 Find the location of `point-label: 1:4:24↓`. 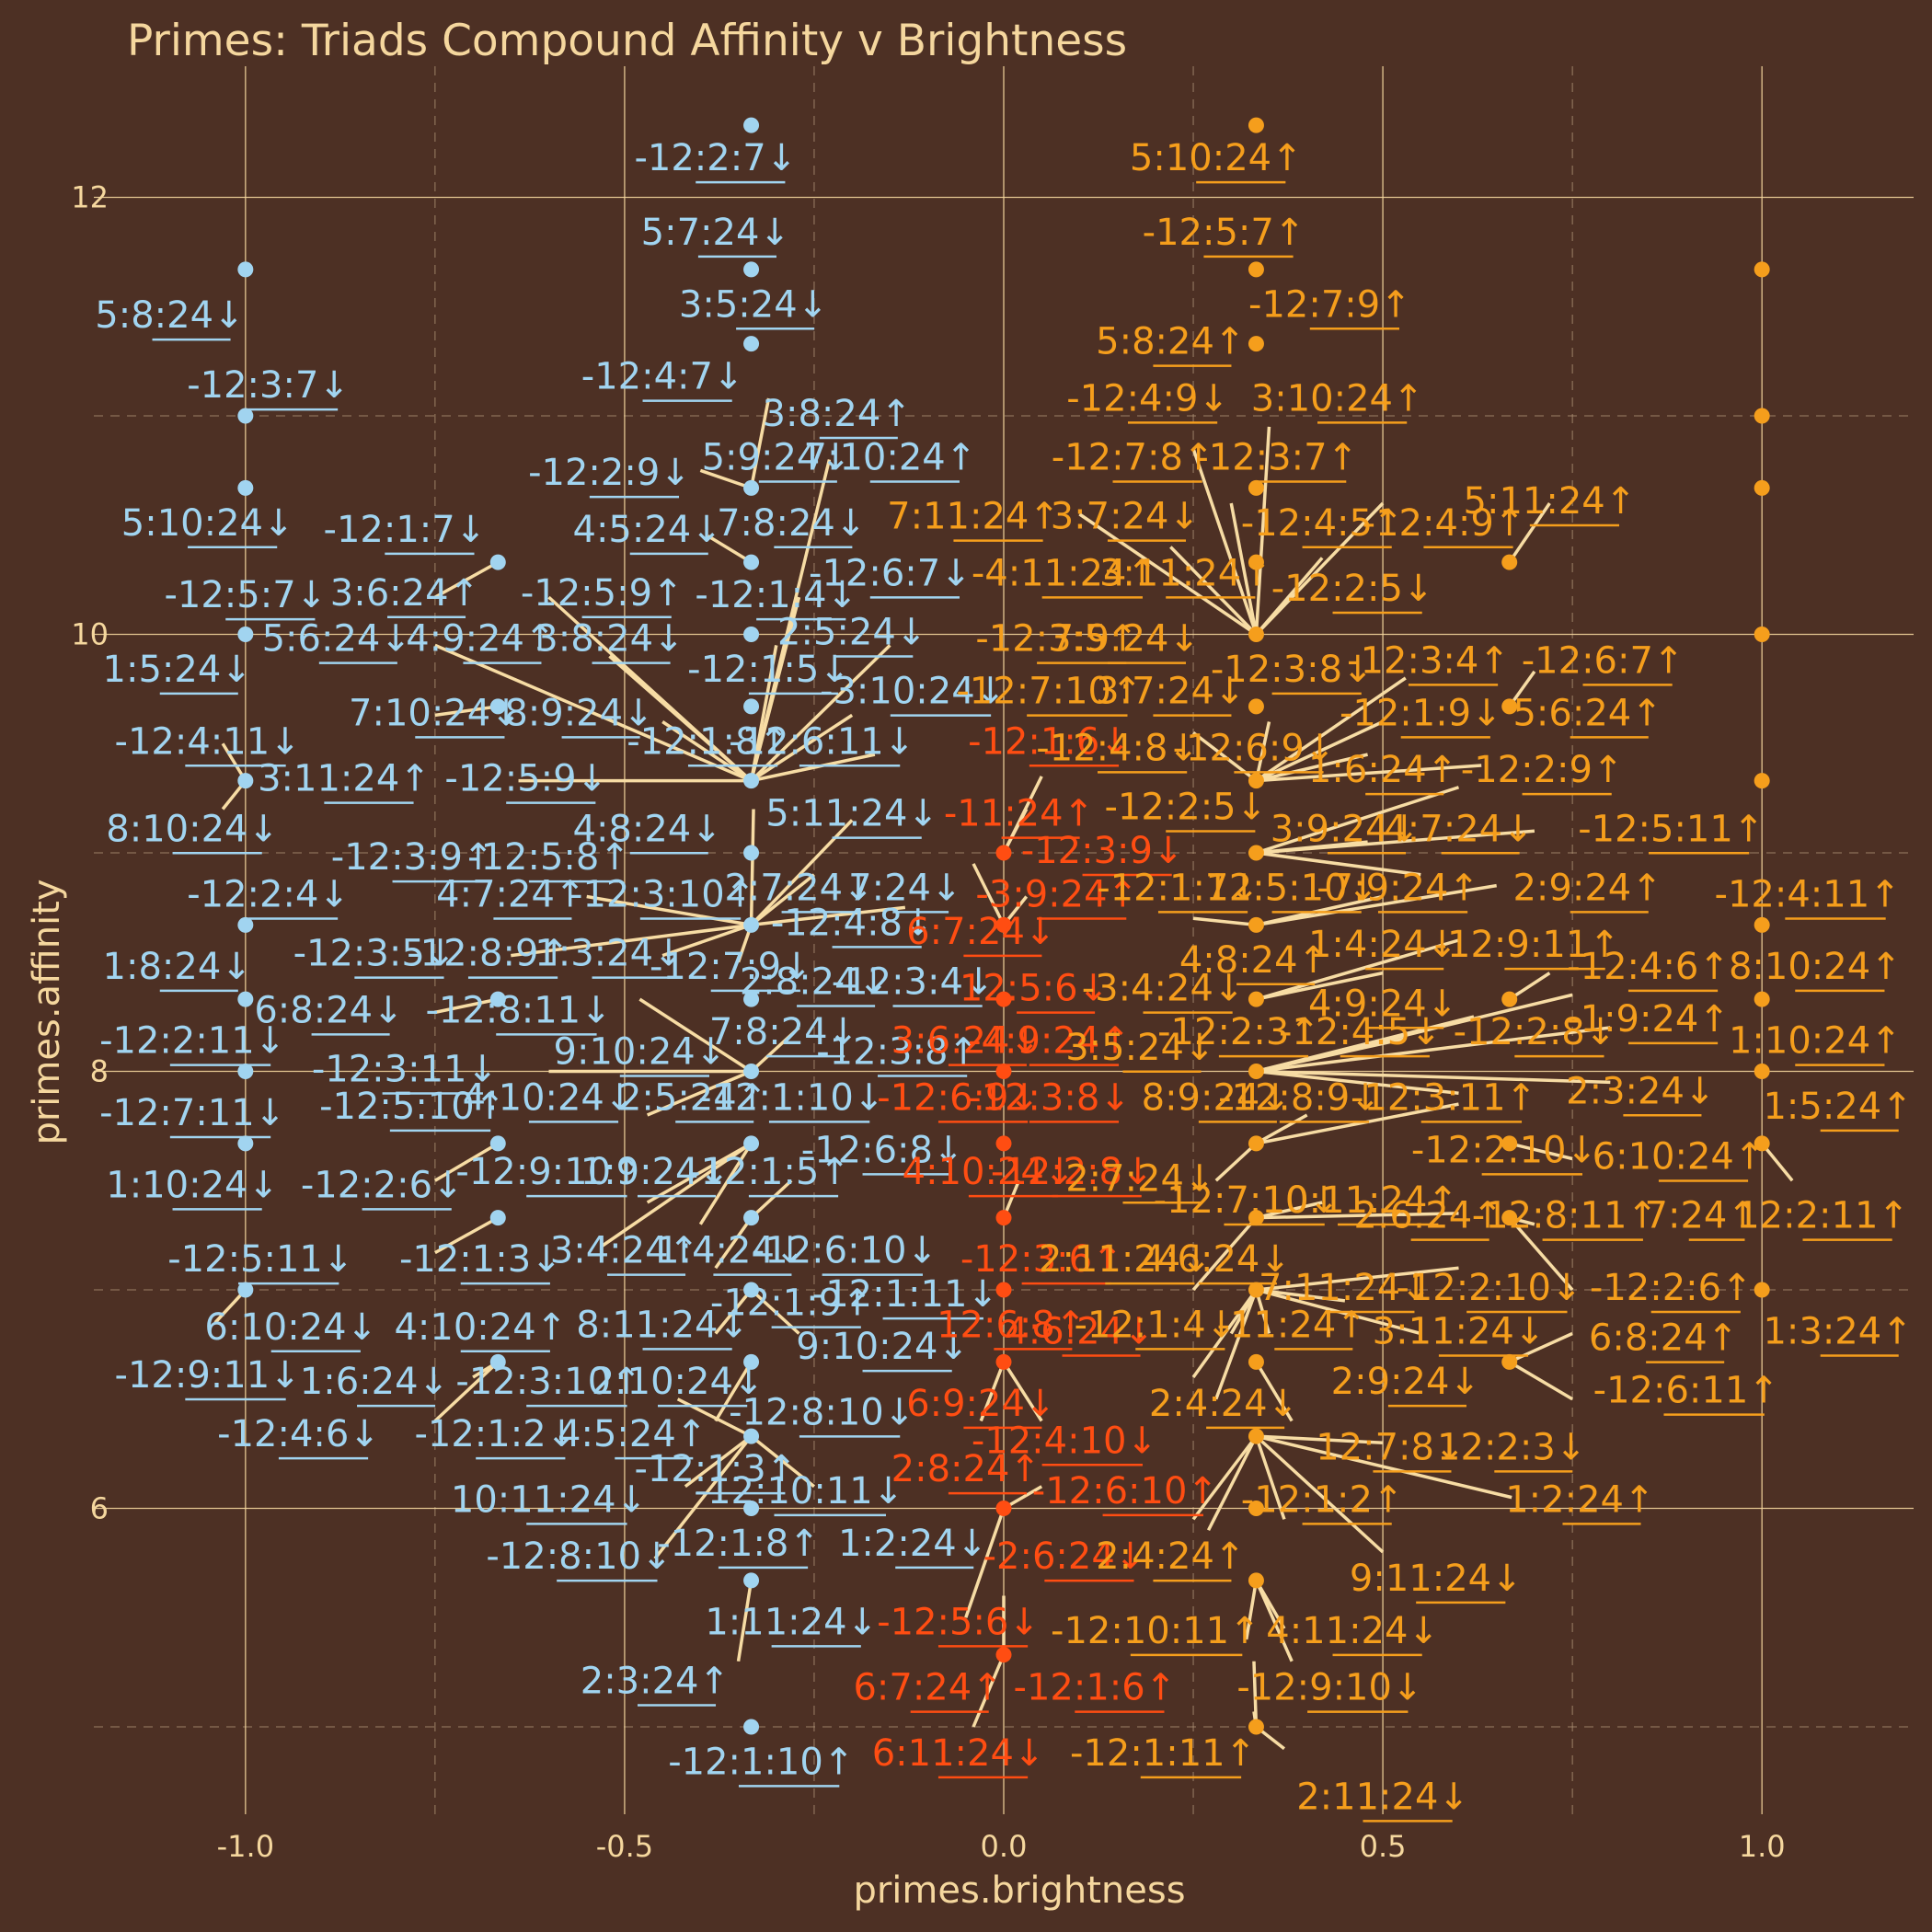

point-label: 1:4:24↓ is located at coordinates (730, 1251).